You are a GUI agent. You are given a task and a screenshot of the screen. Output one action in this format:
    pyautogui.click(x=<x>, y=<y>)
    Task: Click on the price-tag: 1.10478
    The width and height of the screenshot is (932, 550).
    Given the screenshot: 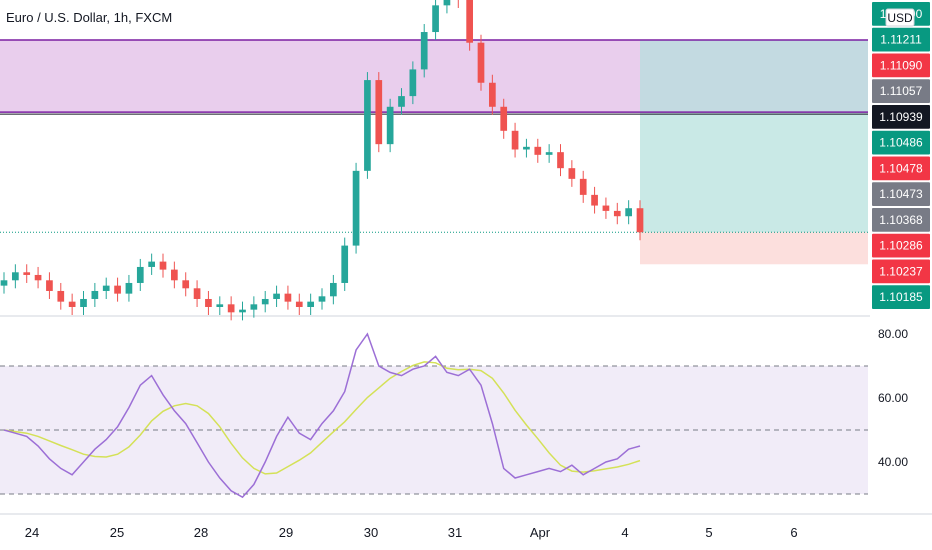 What is the action you would take?
    pyautogui.click(x=901, y=168)
    